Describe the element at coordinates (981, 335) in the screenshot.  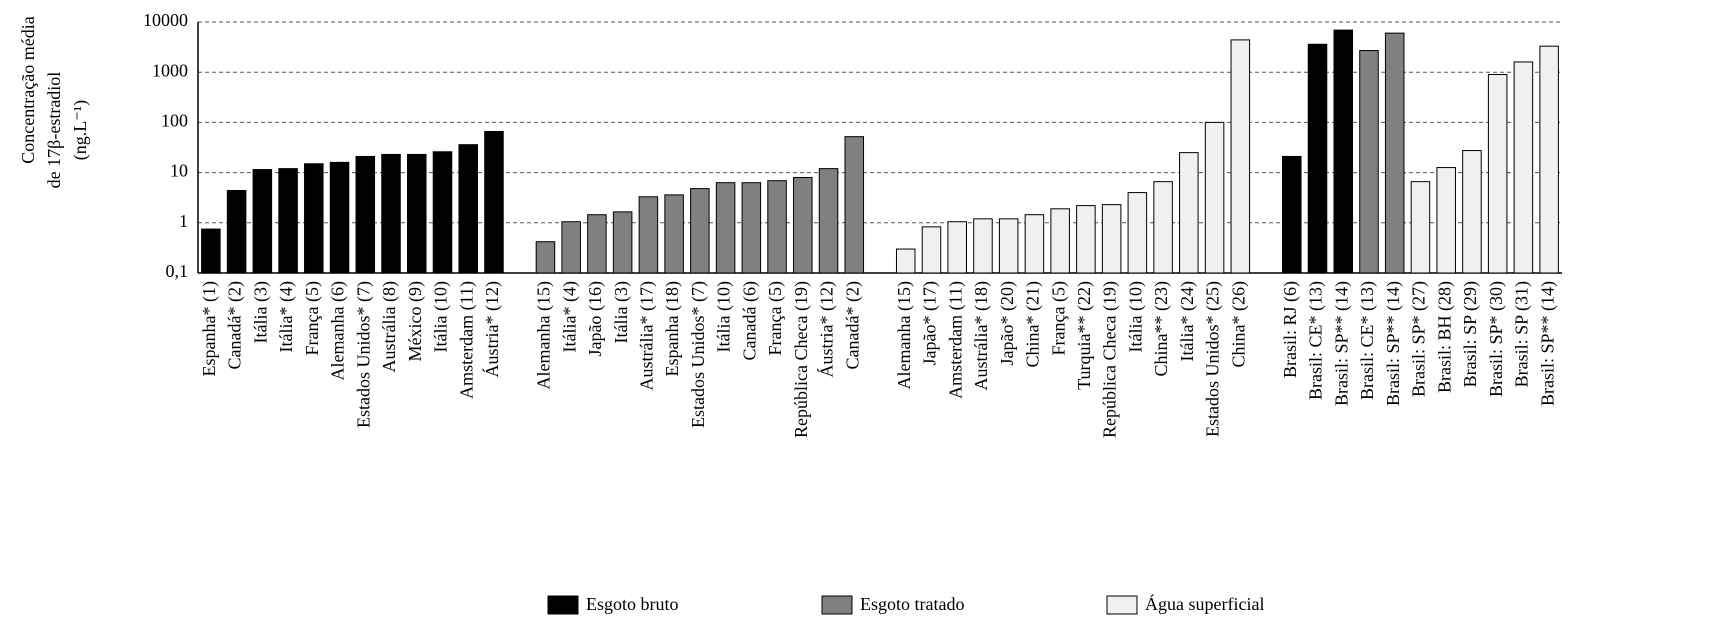
I see `x-tick-label: Austrália* (18)` at that location.